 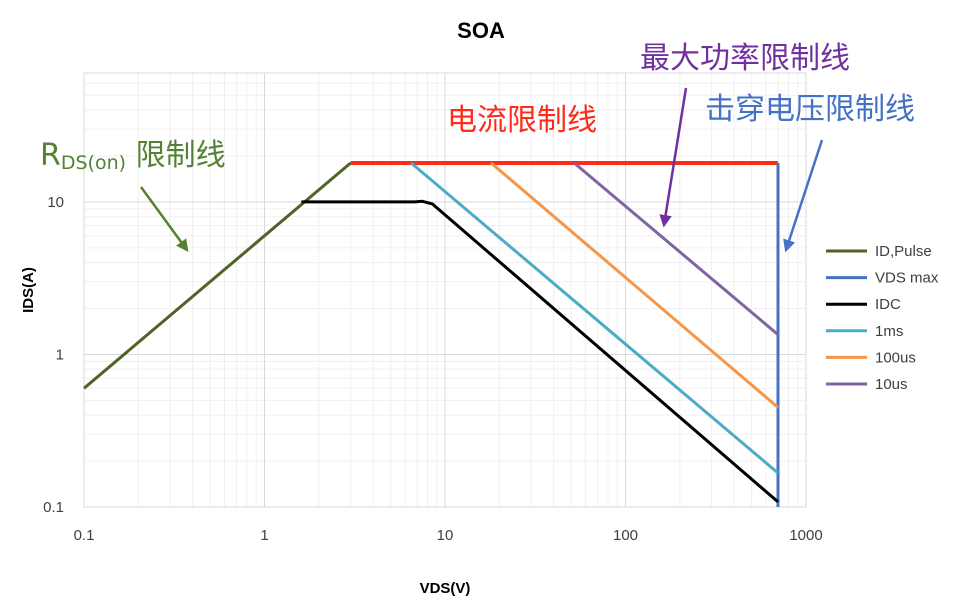 What do you see at coordinates (805, 535) in the screenshot?
I see `x-tick-label: 1000` at bounding box center [805, 535].